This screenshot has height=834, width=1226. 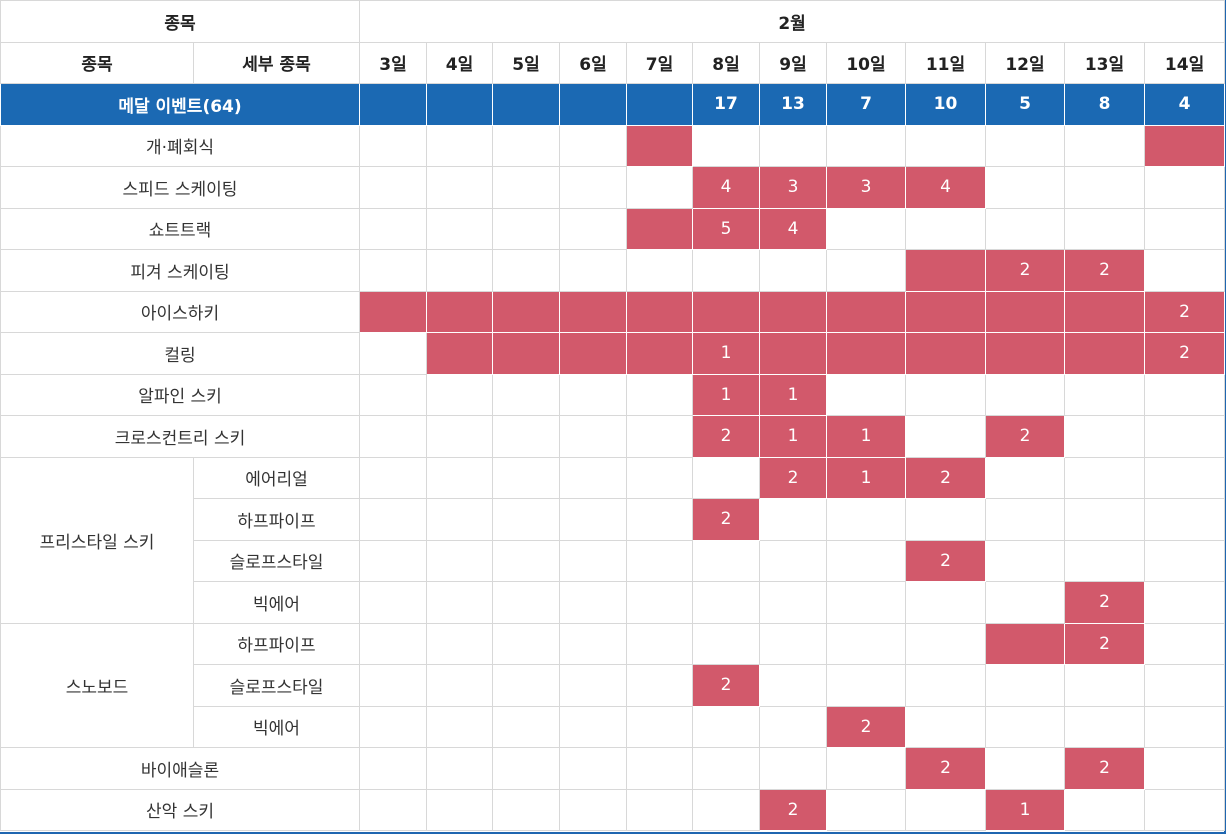 I want to click on scheduled-day-cell: 3, so click(x=866, y=187).